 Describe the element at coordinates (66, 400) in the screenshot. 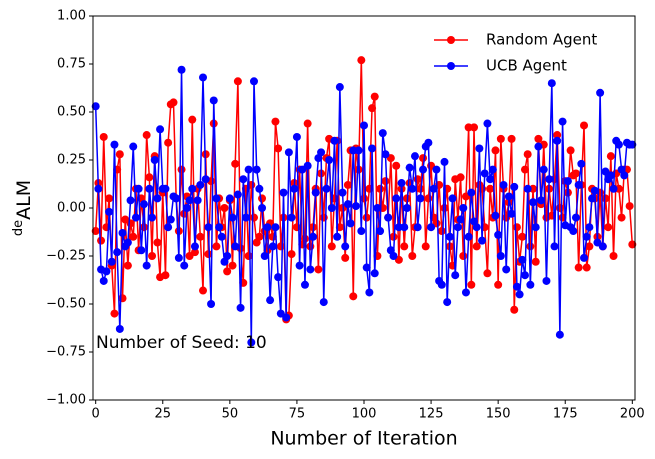

I see `y-tick-label: −1.00` at that location.